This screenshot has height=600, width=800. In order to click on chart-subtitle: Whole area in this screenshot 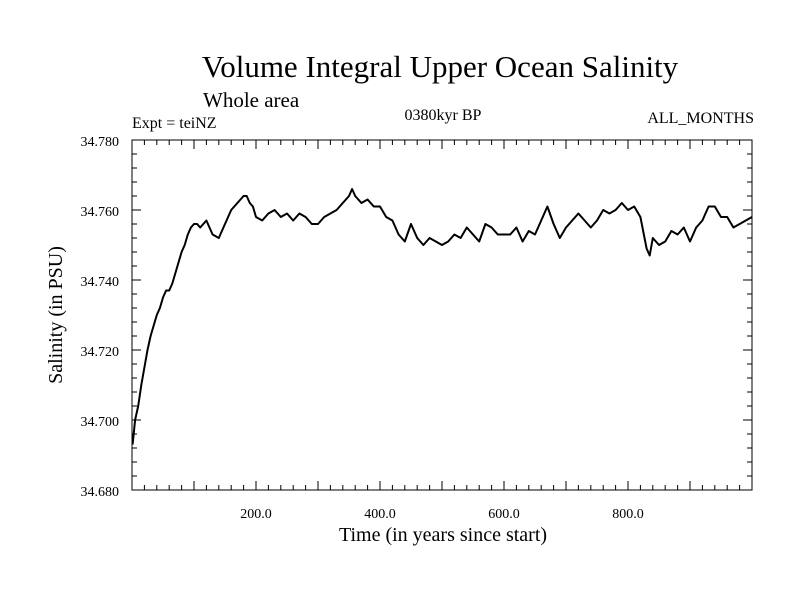, I will do `click(251, 100)`.